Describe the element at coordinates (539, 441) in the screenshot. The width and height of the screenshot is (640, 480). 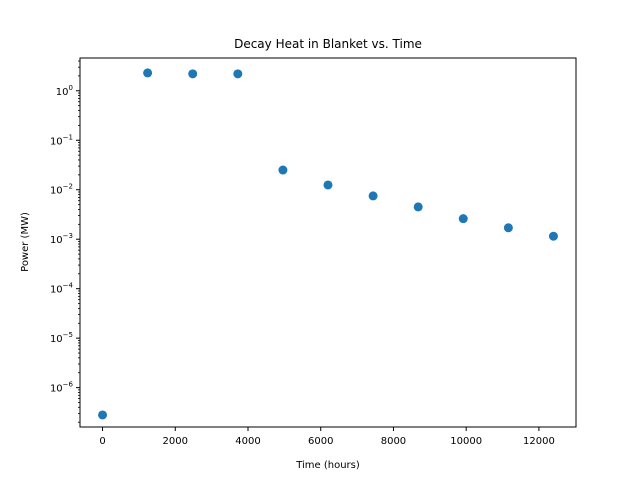
I see `x-tick-label: 12000` at that location.